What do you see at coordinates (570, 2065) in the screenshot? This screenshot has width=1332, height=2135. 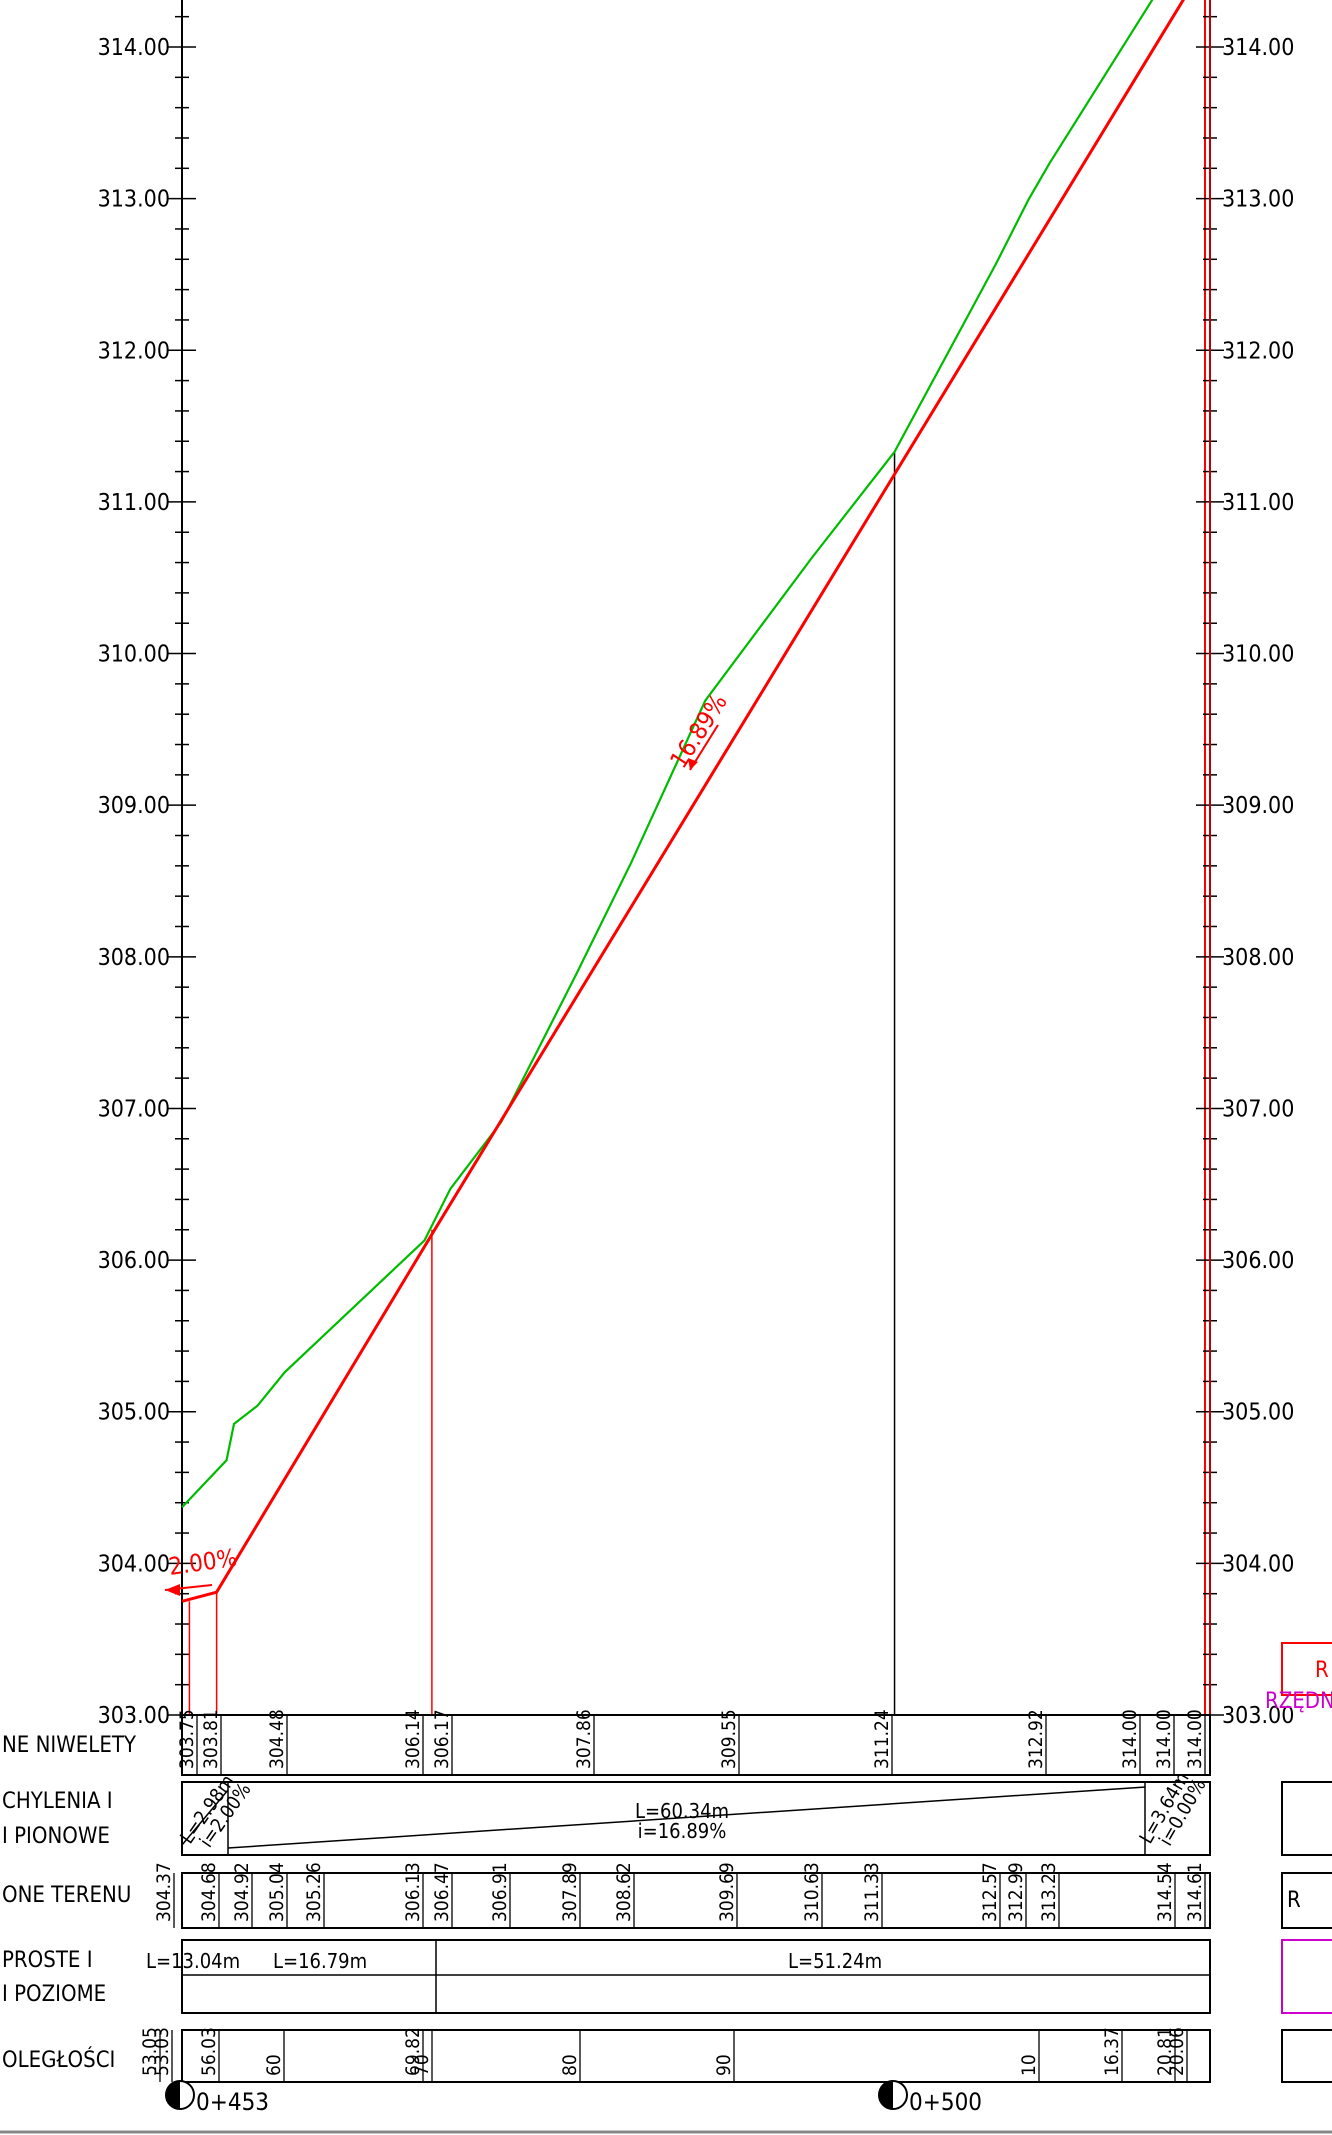 I see `cell-value: 80` at bounding box center [570, 2065].